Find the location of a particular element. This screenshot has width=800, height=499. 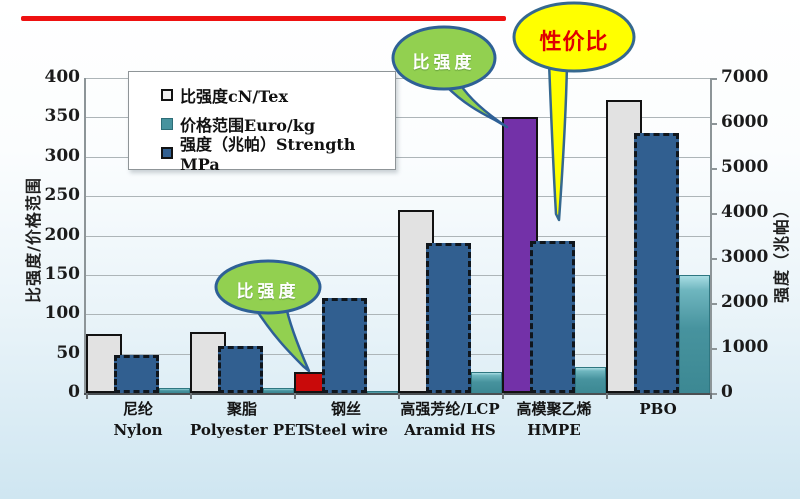

legend-marker-specific-strength-icon is located at coordinates (167, 94).